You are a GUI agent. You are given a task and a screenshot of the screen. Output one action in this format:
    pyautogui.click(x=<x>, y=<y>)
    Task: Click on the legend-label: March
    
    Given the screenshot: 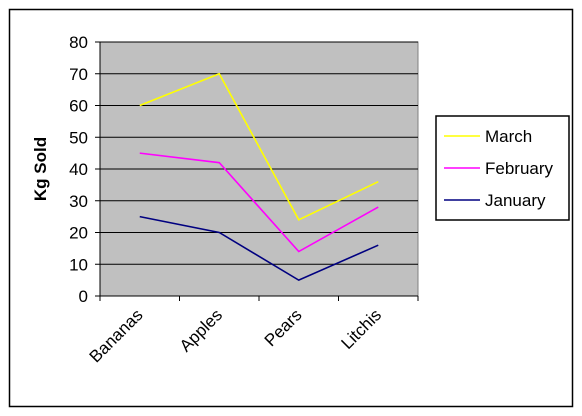 What is the action you would take?
    pyautogui.click(x=508, y=136)
    